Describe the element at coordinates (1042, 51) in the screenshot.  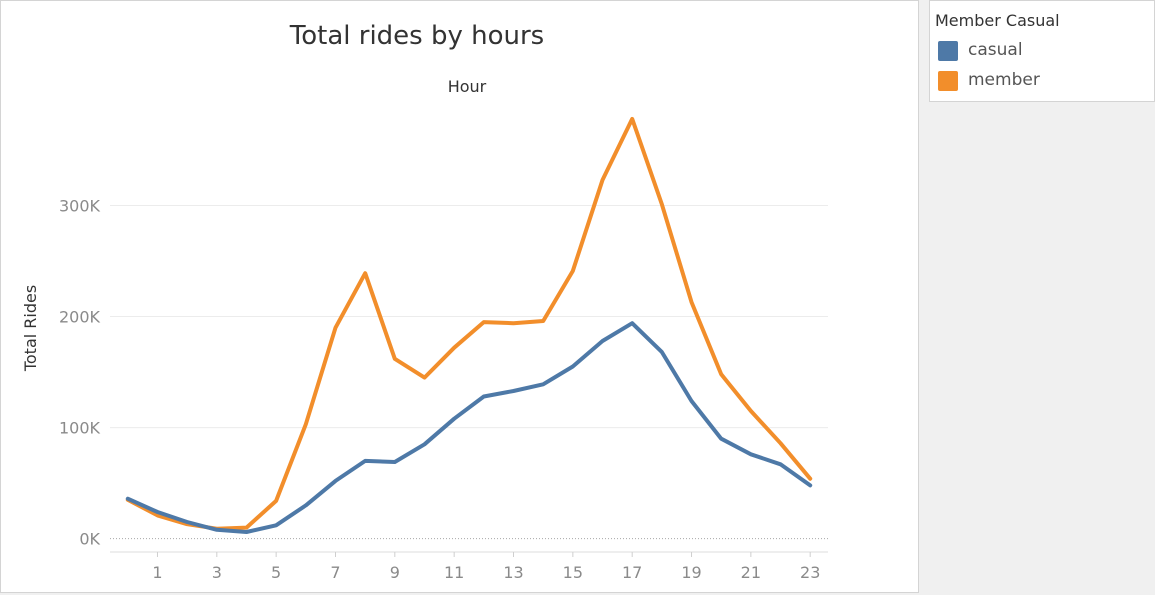
I see `legend: Member Casual casual member` at that location.